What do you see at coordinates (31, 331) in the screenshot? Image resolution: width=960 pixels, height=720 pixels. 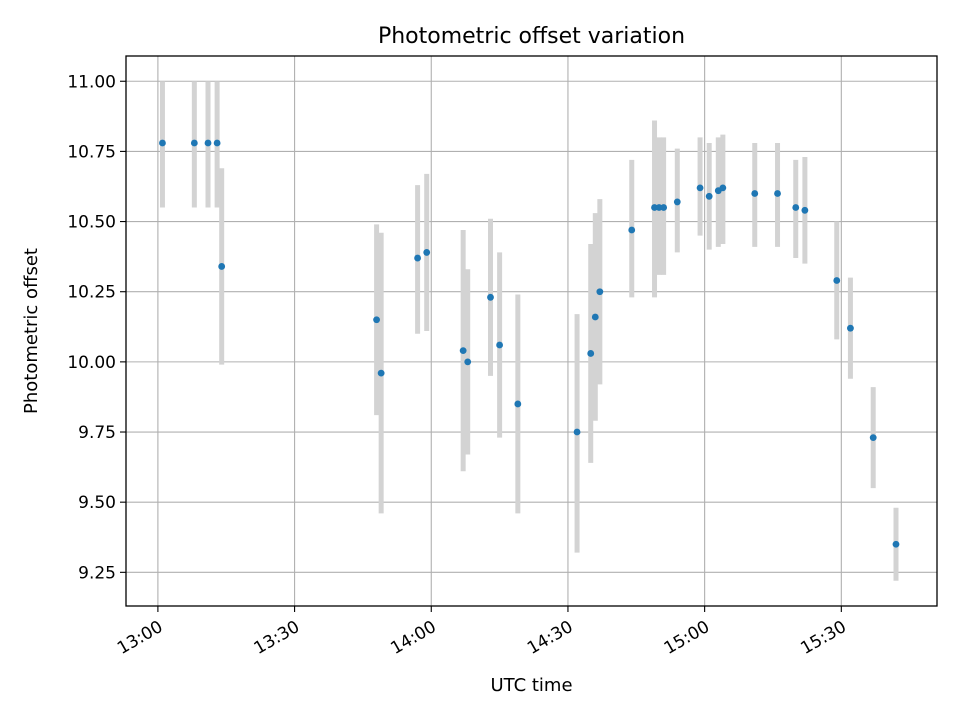 I see `y-axis-label: Photometric offset` at bounding box center [31, 331].